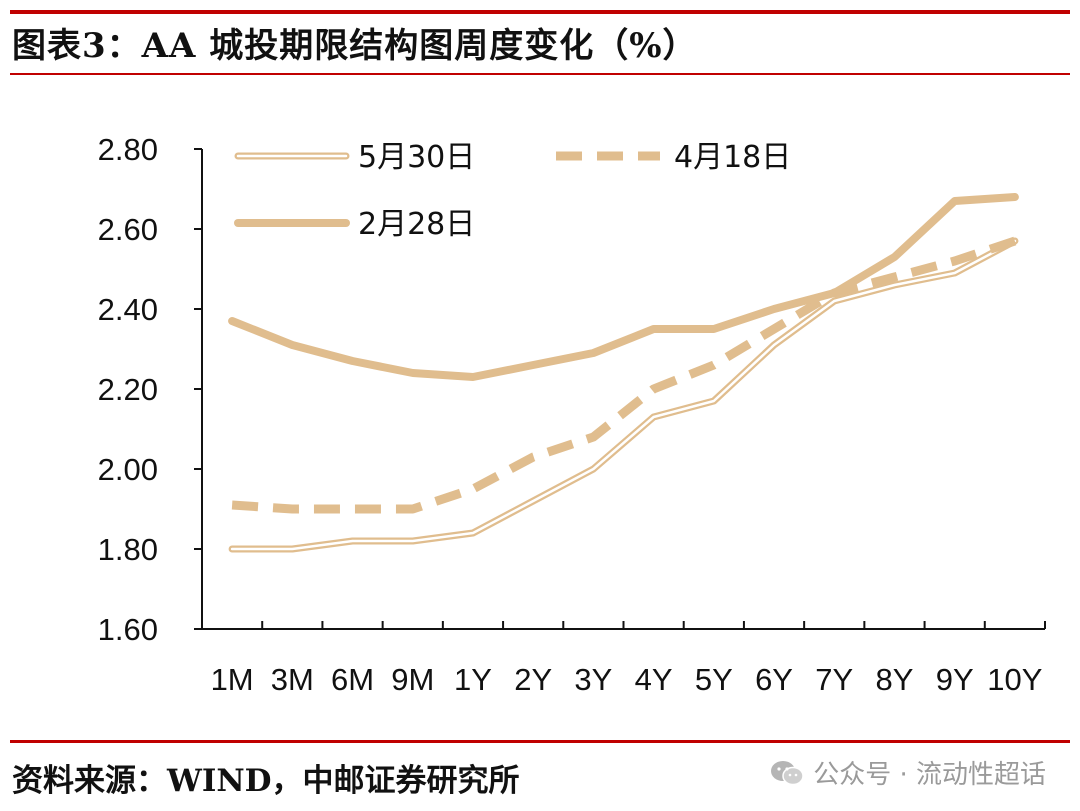 Image resolution: width=1080 pixels, height=811 pixels. Describe the element at coordinates (232, 679) in the screenshot. I see `x-tick-label: 1M` at that location.